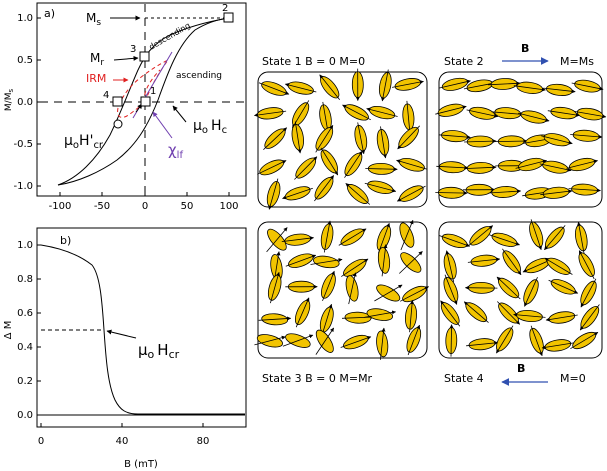 This screenshot has height=471, width=607. Describe the element at coordinates (143, 88) in the screenshot. I see `irm-curve` at that location.